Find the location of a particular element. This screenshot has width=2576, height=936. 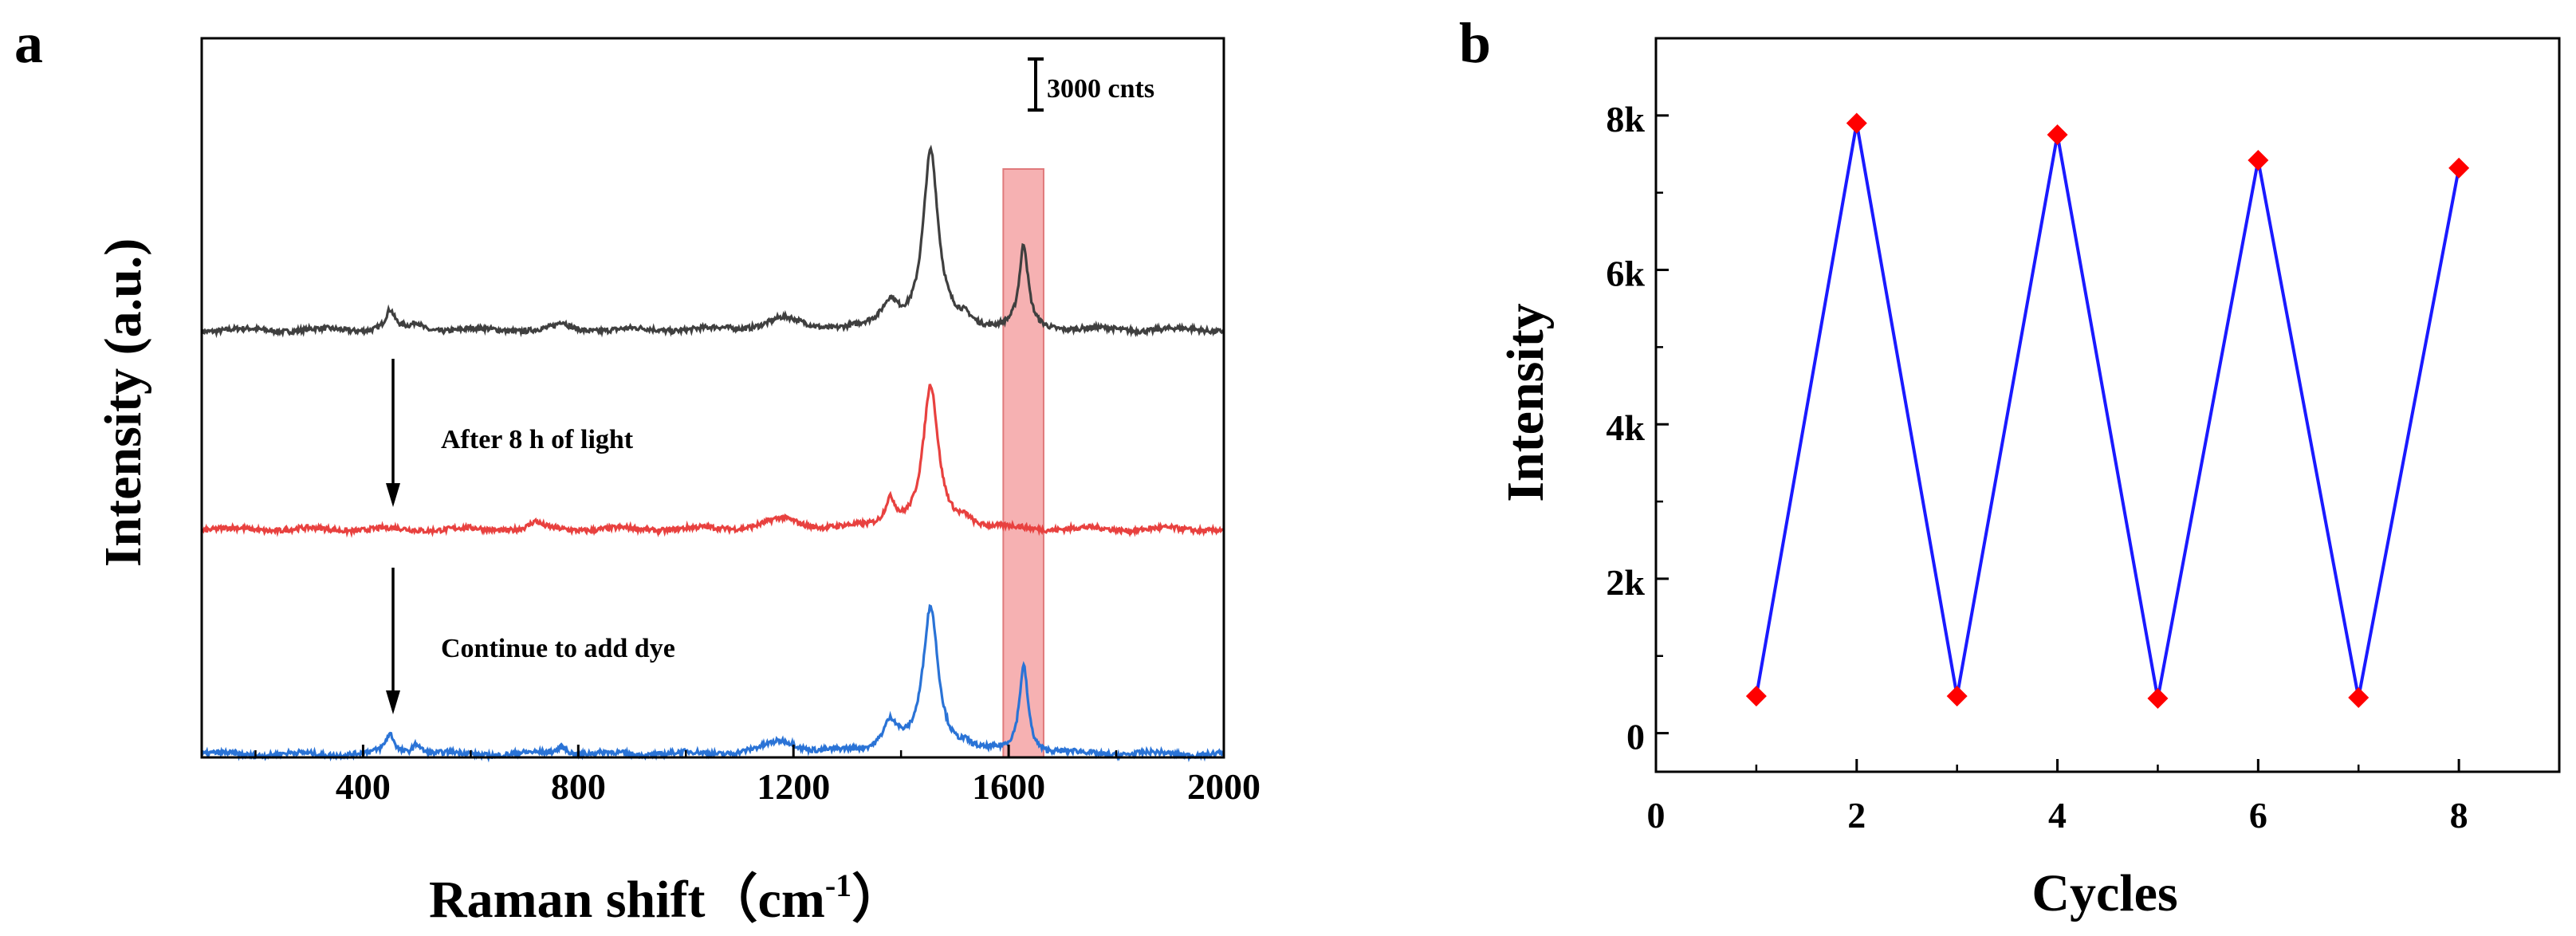

y-tick-label-b: 6k is located at coordinates (1626, 274).